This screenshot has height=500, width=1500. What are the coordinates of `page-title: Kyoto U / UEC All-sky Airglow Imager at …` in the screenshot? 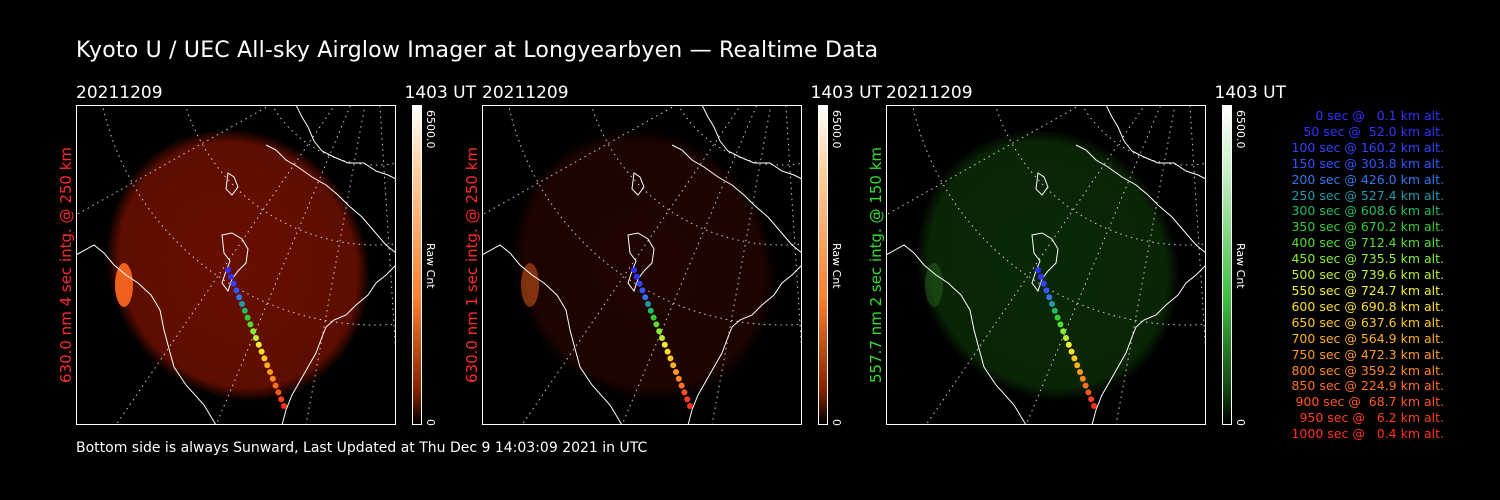 It's located at (477, 50).